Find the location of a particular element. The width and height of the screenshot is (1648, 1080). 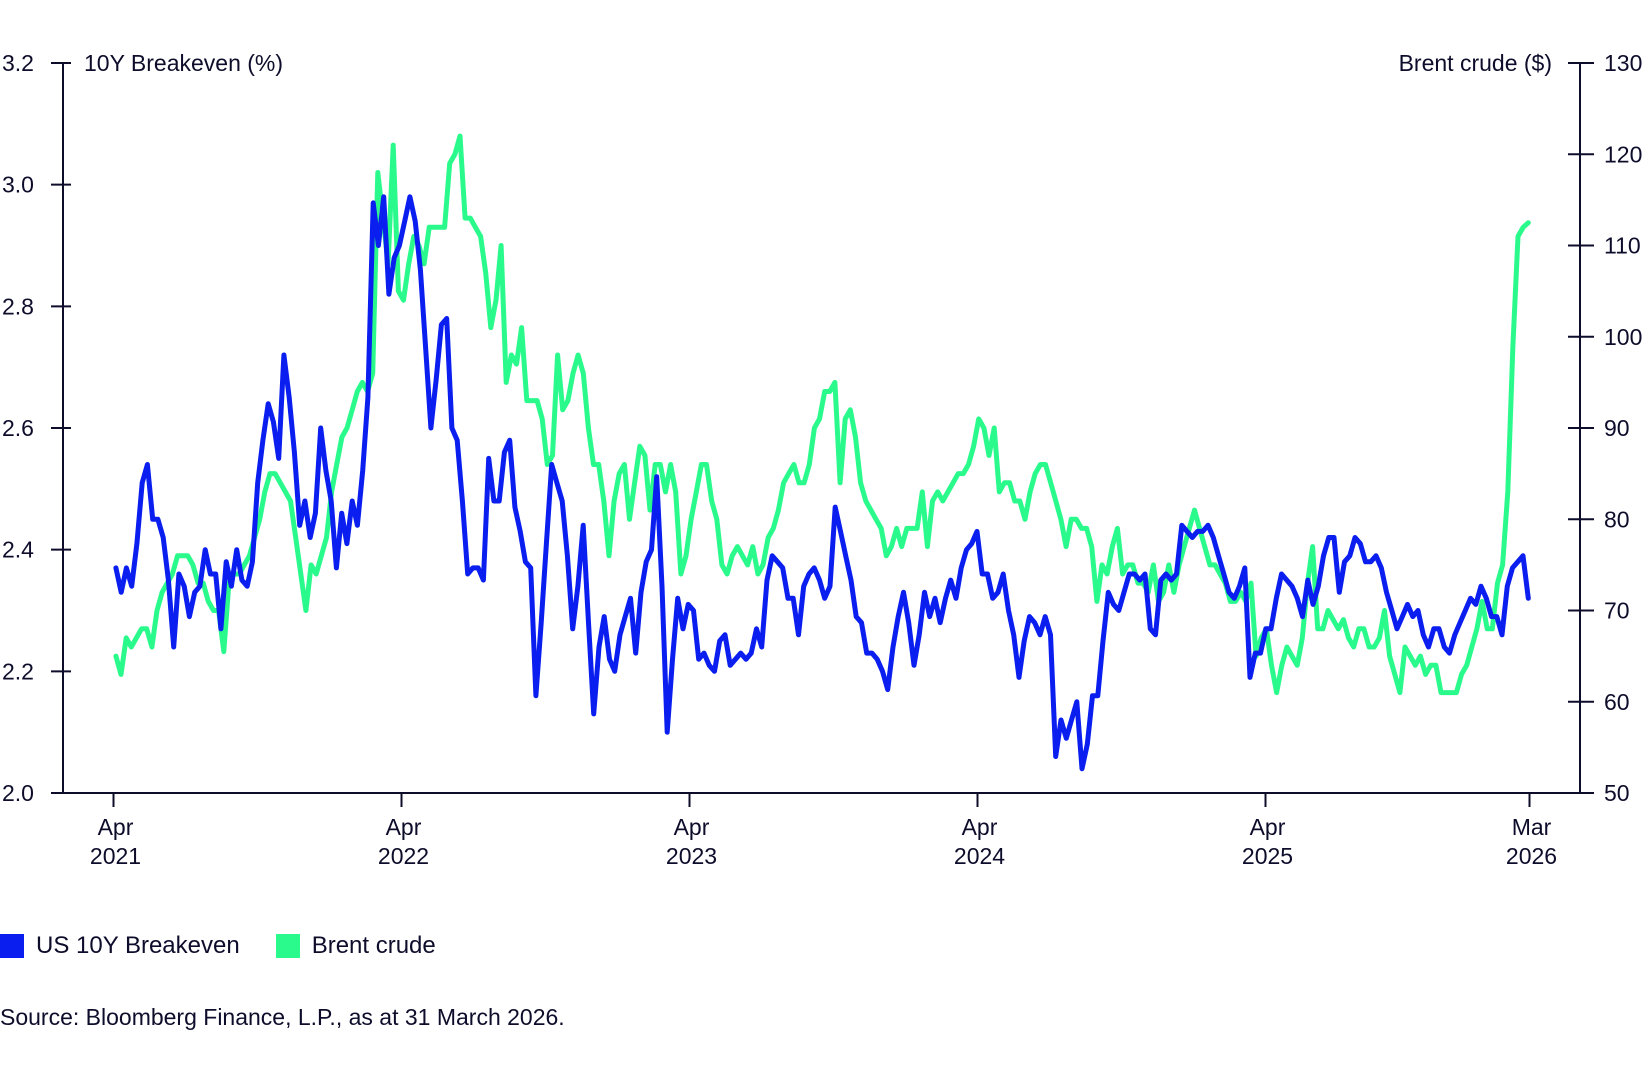

right-tick-label: 130 is located at coordinates (1623, 63).